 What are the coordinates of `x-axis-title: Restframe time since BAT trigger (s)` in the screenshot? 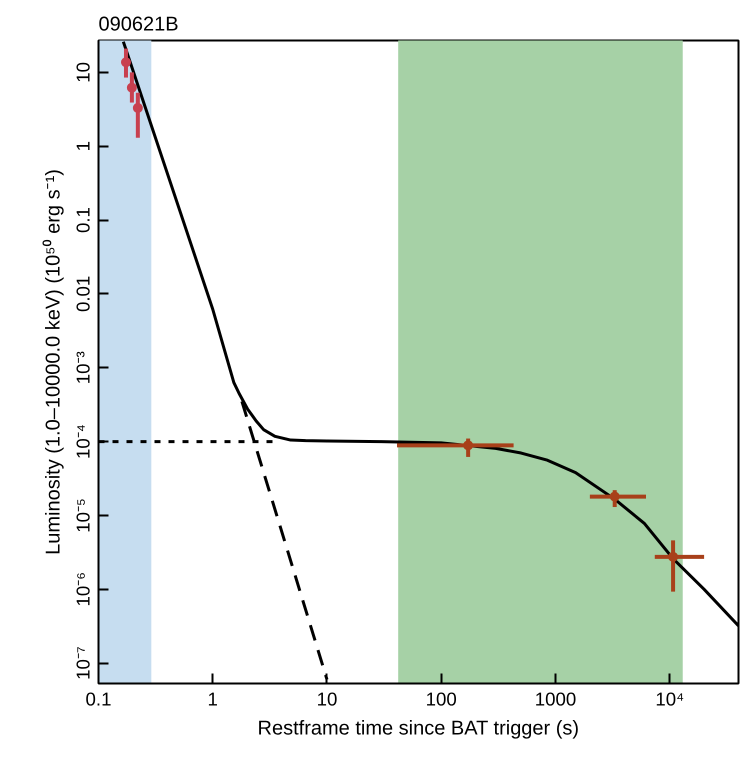 It's located at (419, 729).